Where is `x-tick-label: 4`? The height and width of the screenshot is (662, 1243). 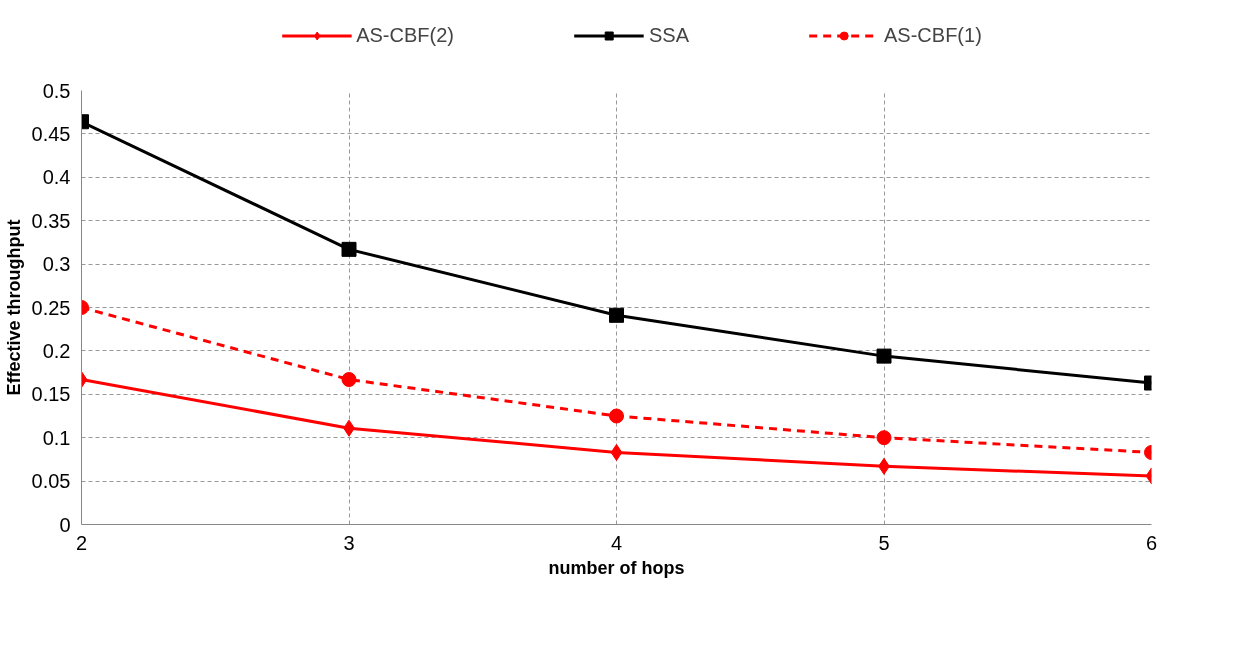 x-tick-label: 4 is located at coordinates (616, 542).